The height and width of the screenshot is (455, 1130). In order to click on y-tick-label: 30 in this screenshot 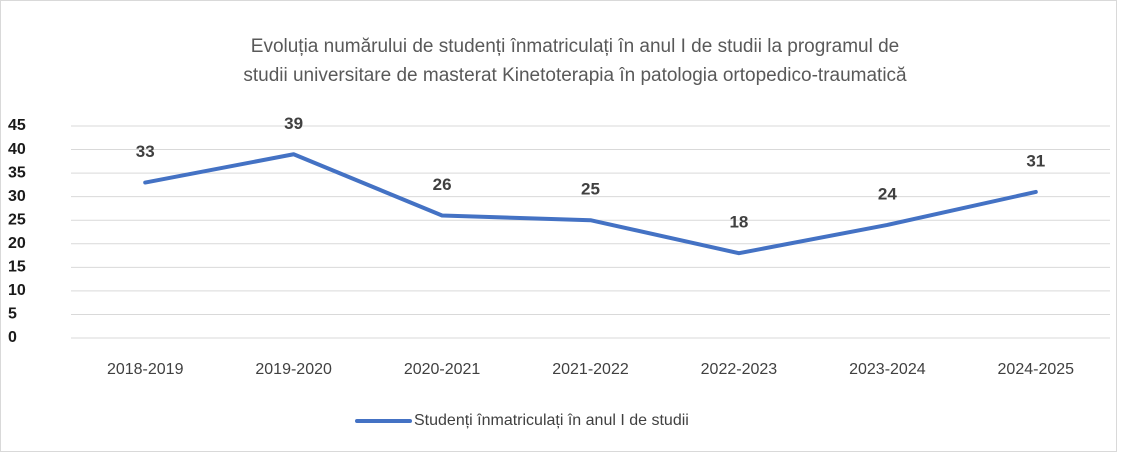, I will do `click(17, 196)`.